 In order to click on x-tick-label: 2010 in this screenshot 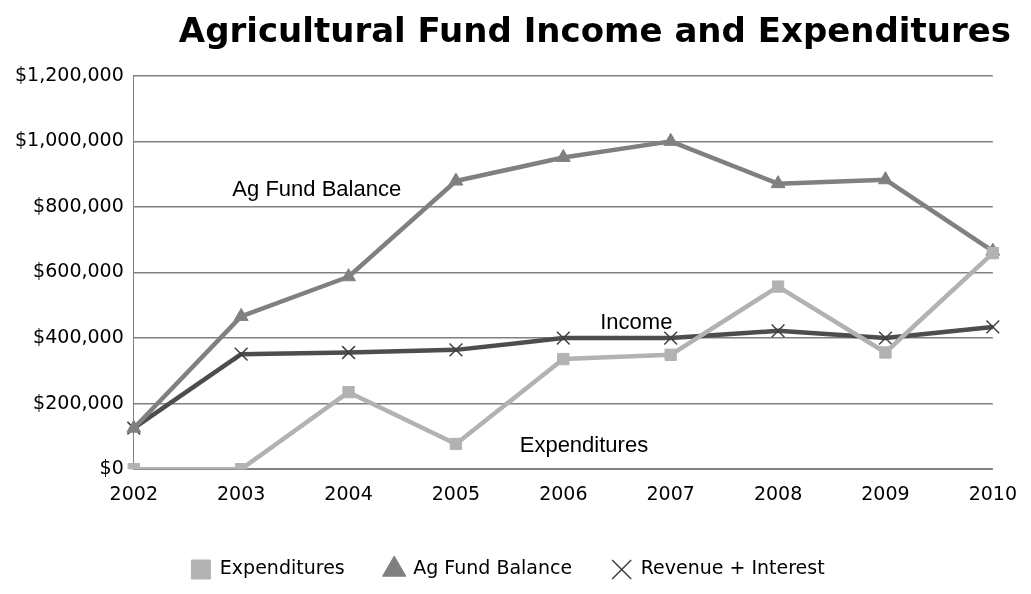, I will do `click(992, 492)`.